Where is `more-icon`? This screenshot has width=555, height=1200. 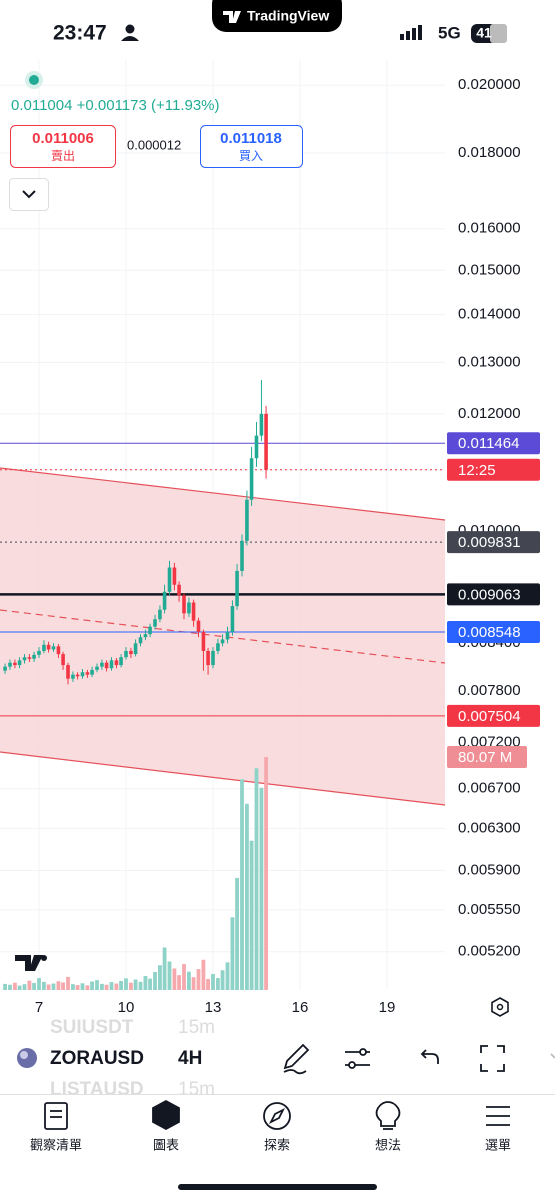
more-icon is located at coordinates (552, 1056).